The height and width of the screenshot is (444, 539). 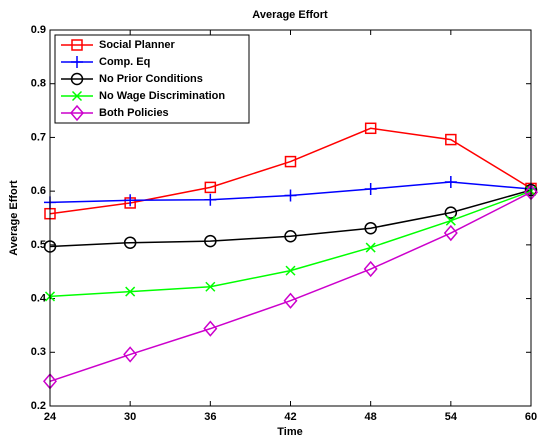 What do you see at coordinates (38, 245) in the screenshot?
I see `y-tick-label: 0.5` at bounding box center [38, 245].